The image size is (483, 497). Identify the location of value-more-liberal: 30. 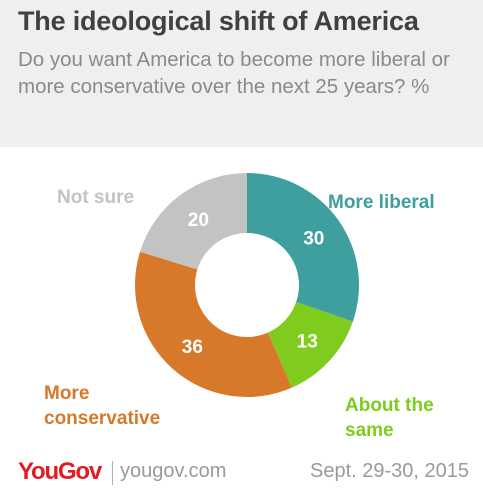
(313, 238).